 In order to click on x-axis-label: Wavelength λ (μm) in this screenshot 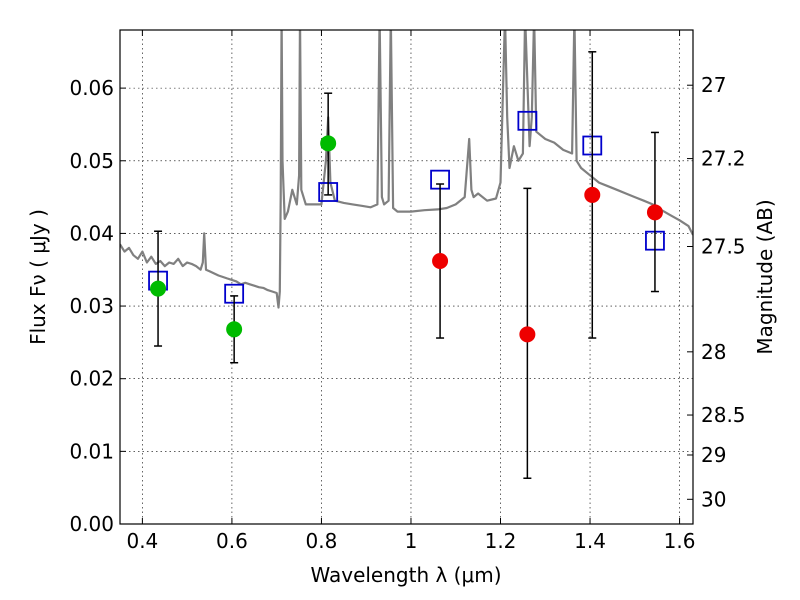, I will do `click(405, 575)`.